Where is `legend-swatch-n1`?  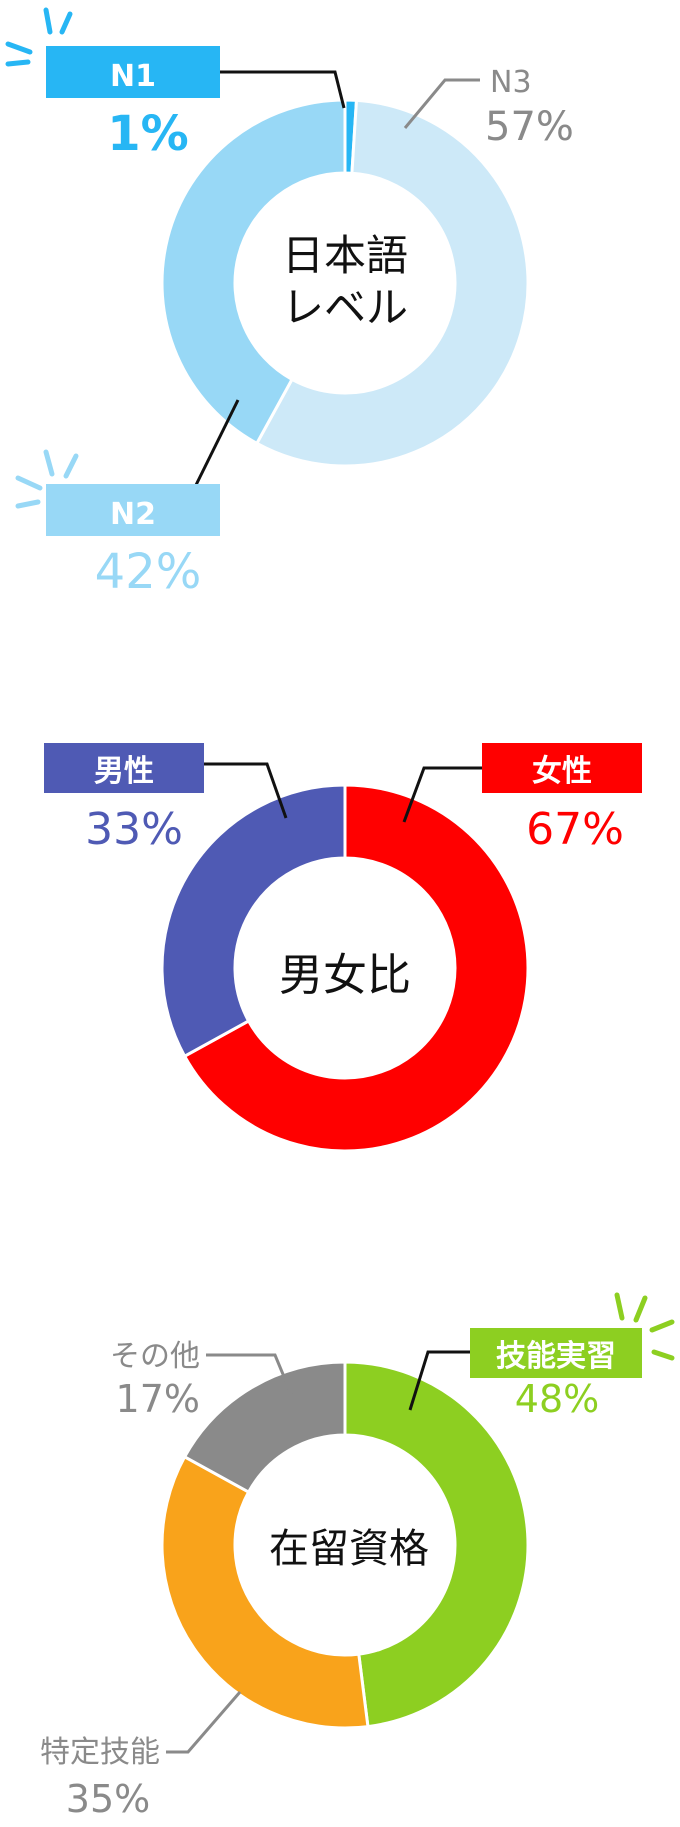 legend-swatch-n1 is located at coordinates (133, 72).